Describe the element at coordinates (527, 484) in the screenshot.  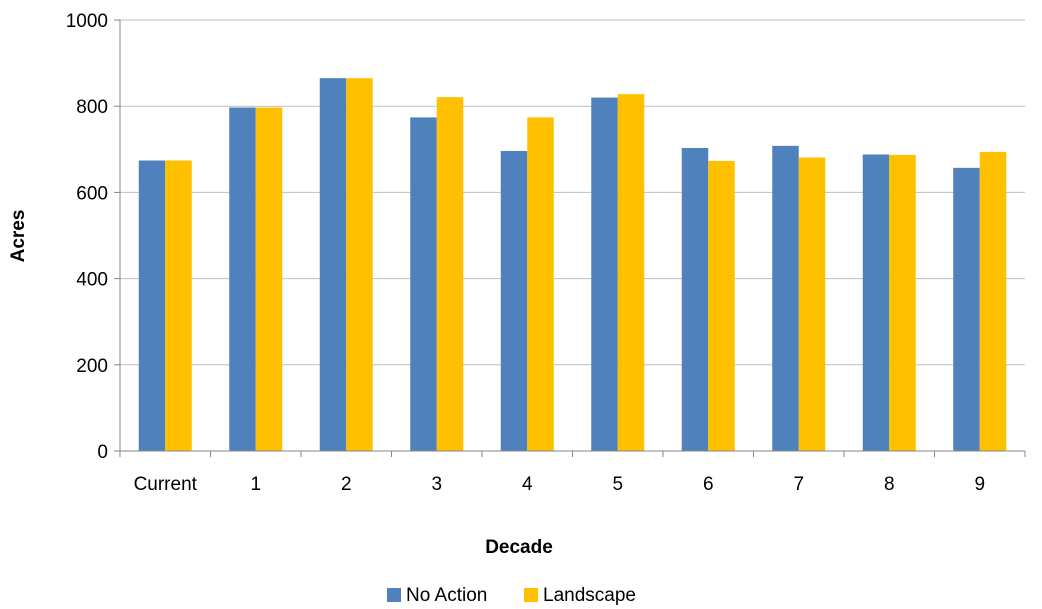
I see `x-tick-label: 4` at that location.